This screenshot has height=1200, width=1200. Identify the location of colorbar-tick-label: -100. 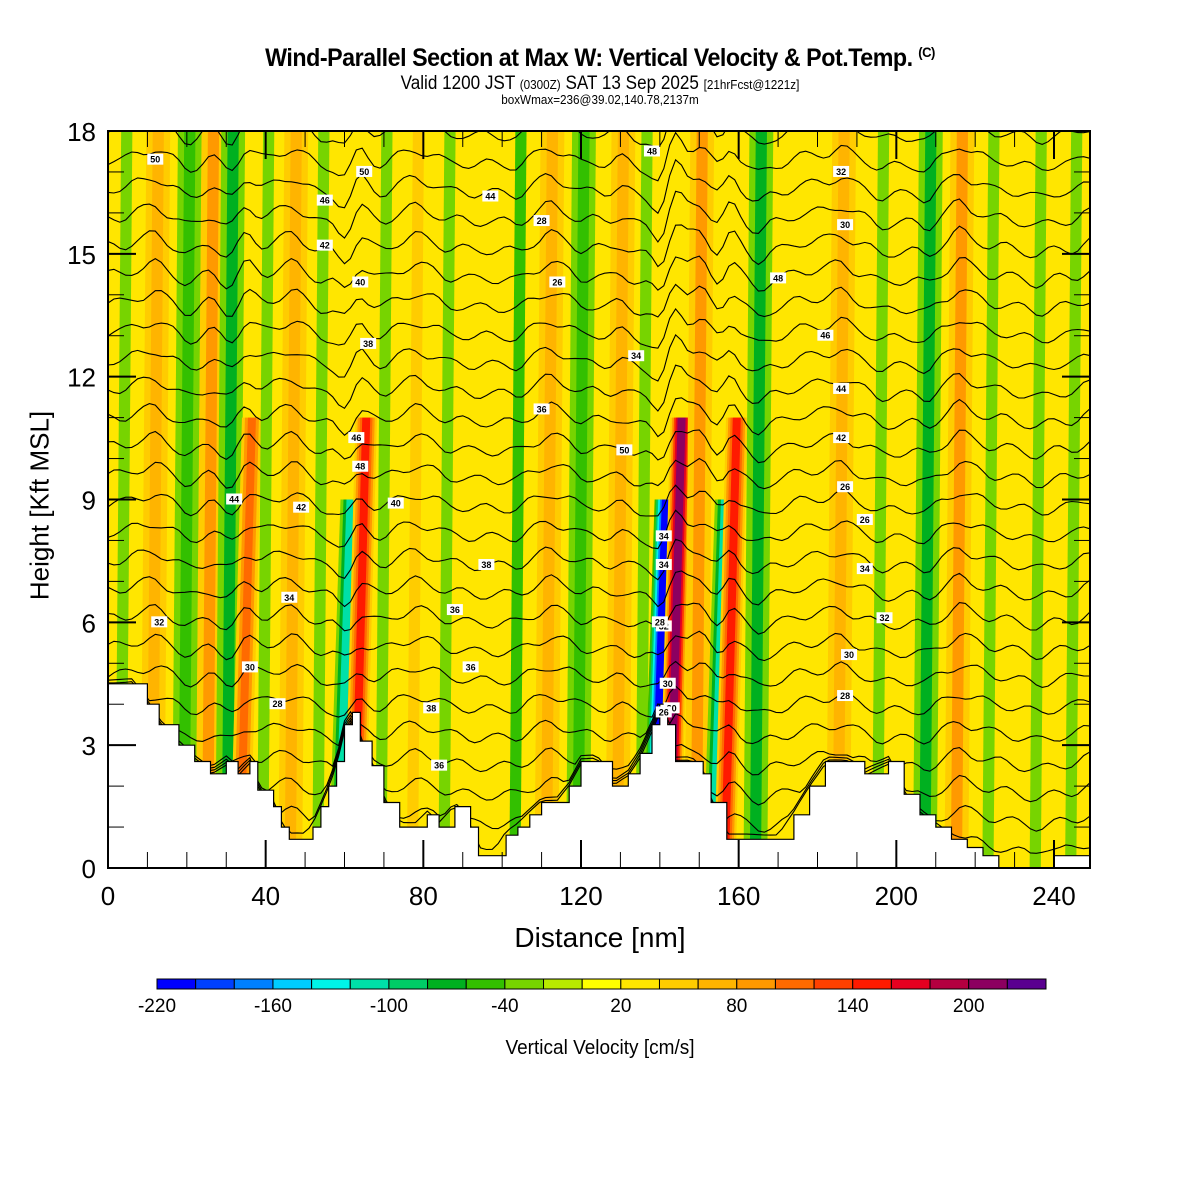
(389, 1006).